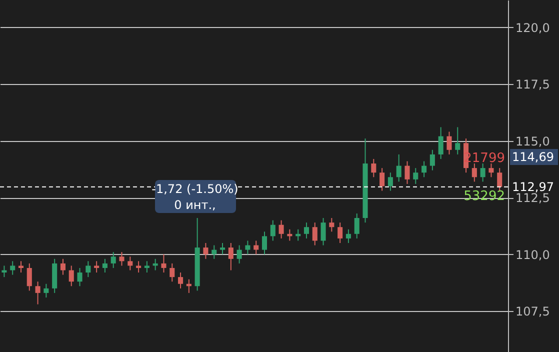 This screenshot has width=559, height=352. What do you see at coordinates (533, 187) in the screenshot?
I see `ref-line-label: 112,97` at bounding box center [533, 187].